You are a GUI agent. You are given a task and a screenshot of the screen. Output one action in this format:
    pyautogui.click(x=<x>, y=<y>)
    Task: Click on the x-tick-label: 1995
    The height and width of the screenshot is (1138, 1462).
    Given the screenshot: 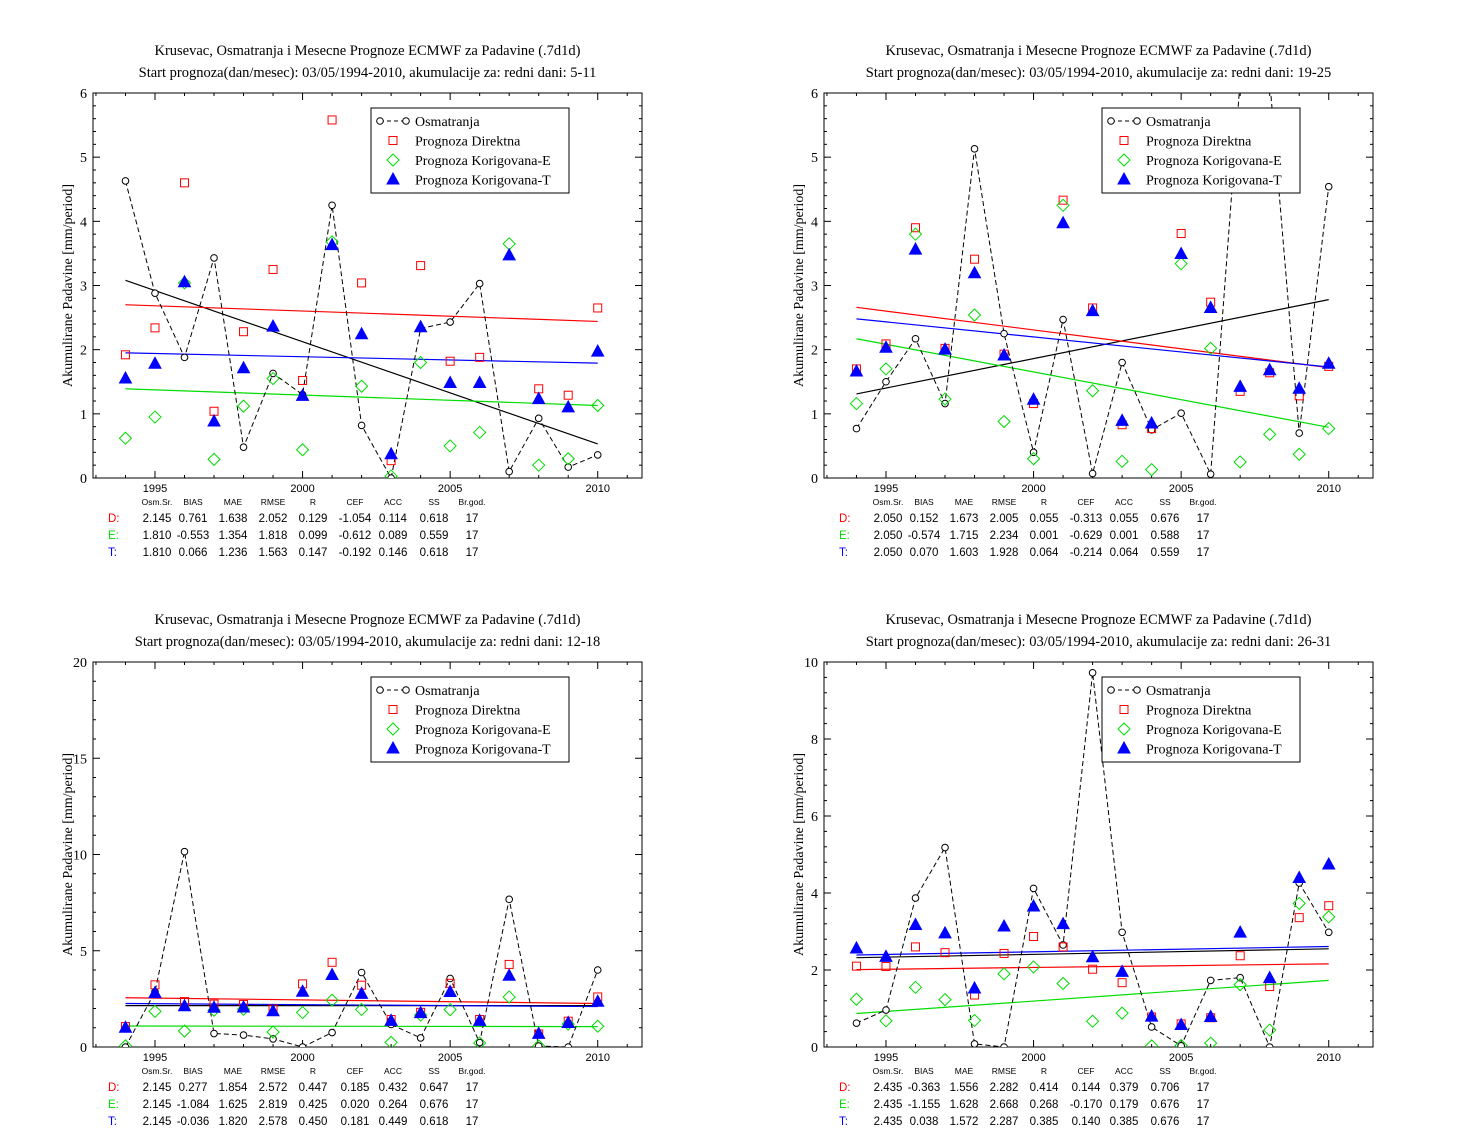 What is the action you would take?
    pyautogui.click(x=155, y=489)
    